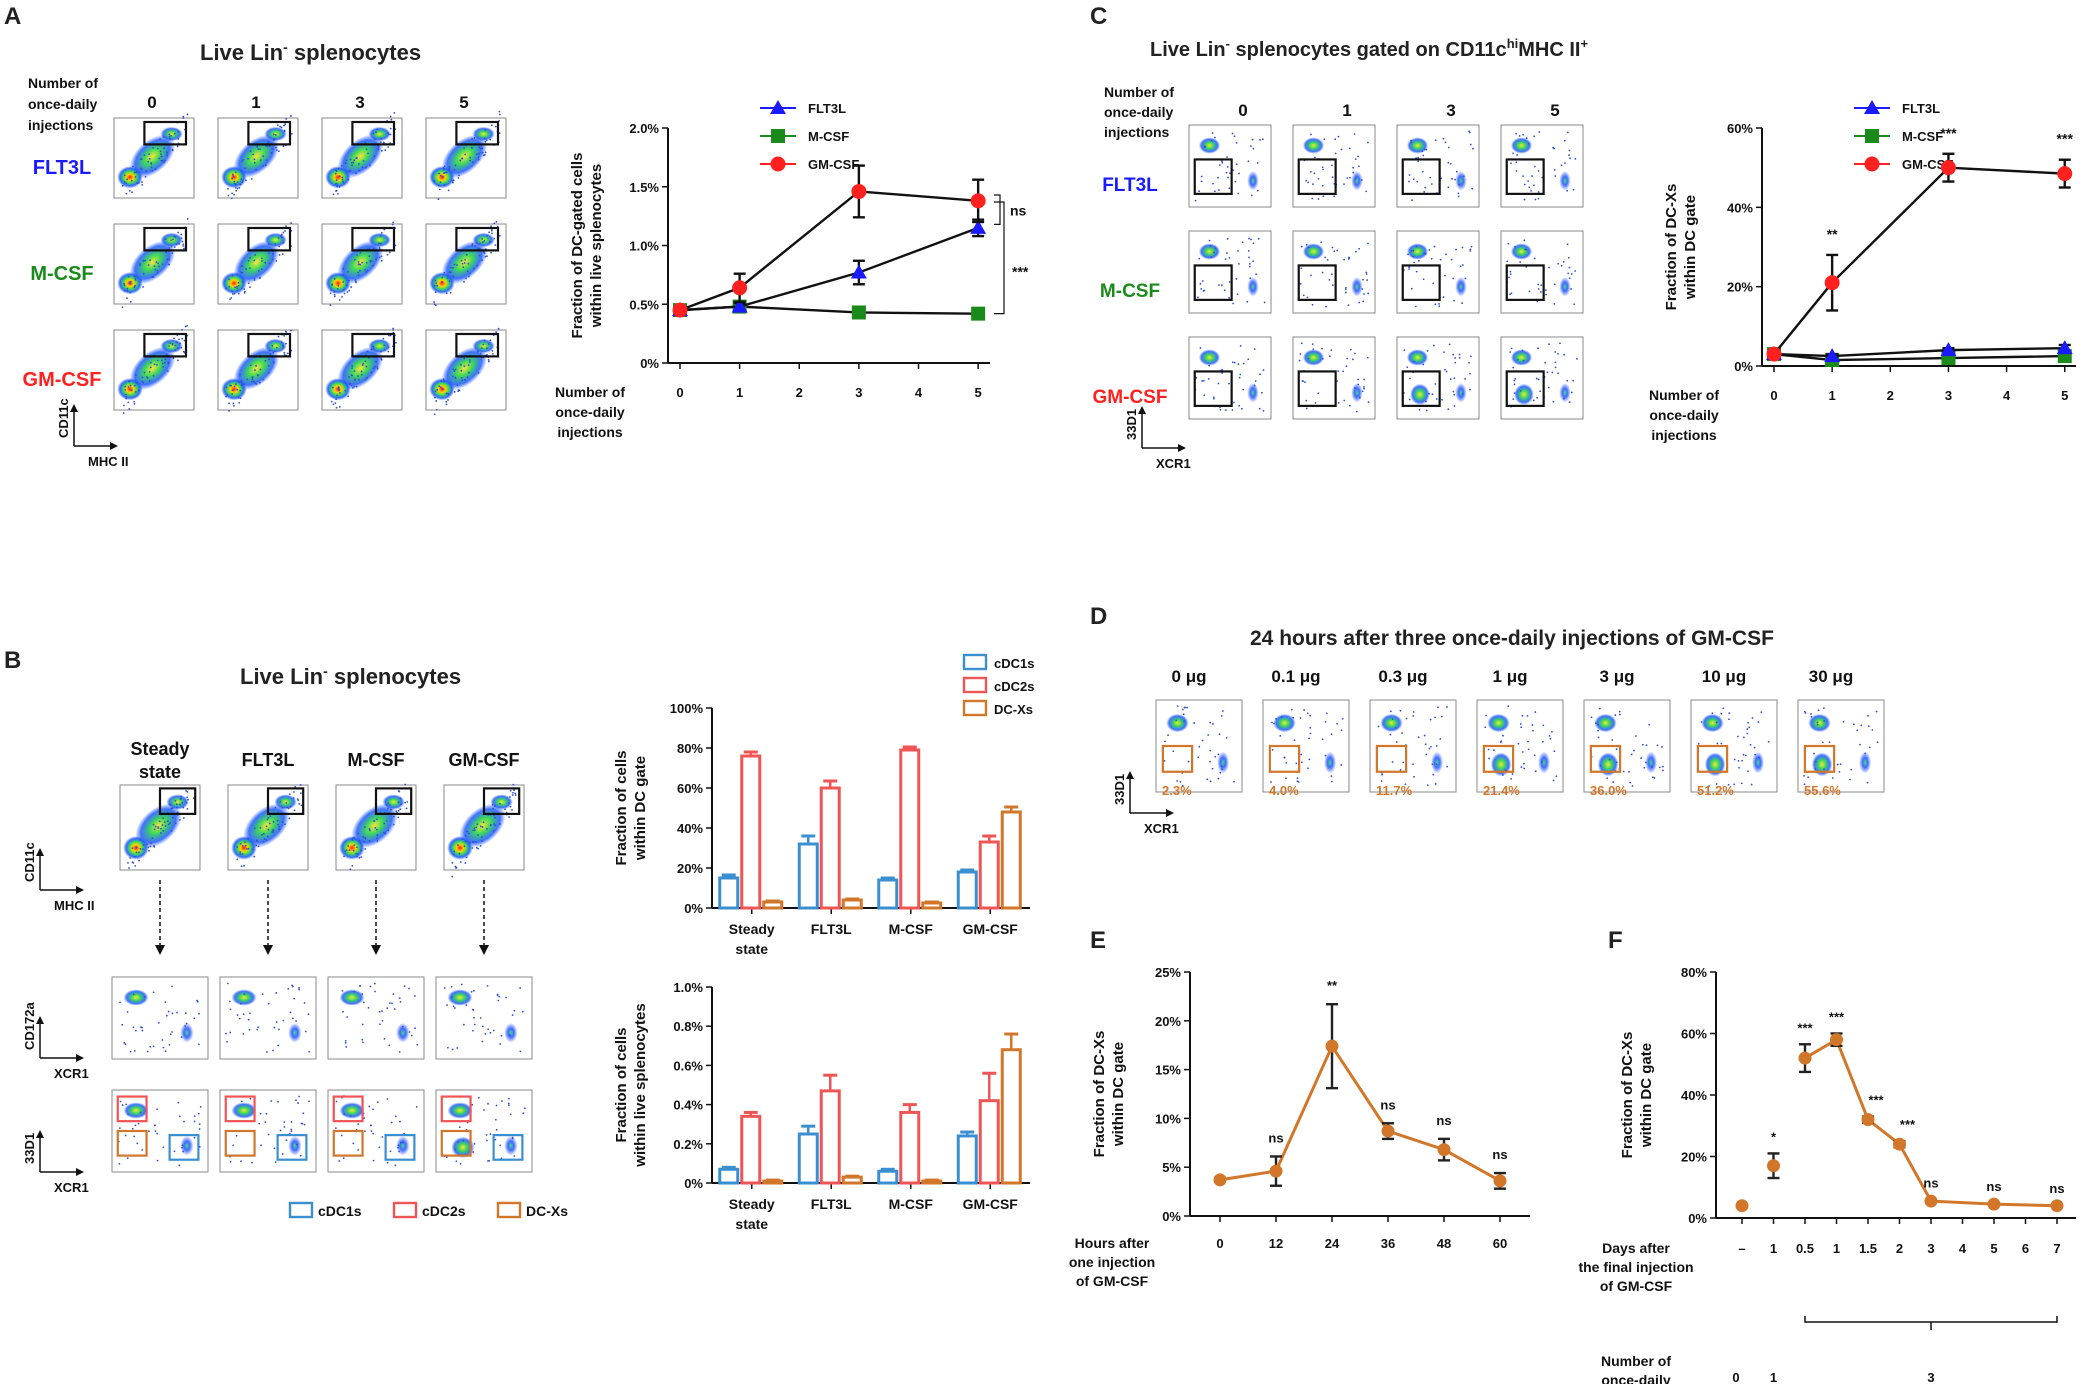  I want to click on a-flow-0-2-dot, so click(346, 160).